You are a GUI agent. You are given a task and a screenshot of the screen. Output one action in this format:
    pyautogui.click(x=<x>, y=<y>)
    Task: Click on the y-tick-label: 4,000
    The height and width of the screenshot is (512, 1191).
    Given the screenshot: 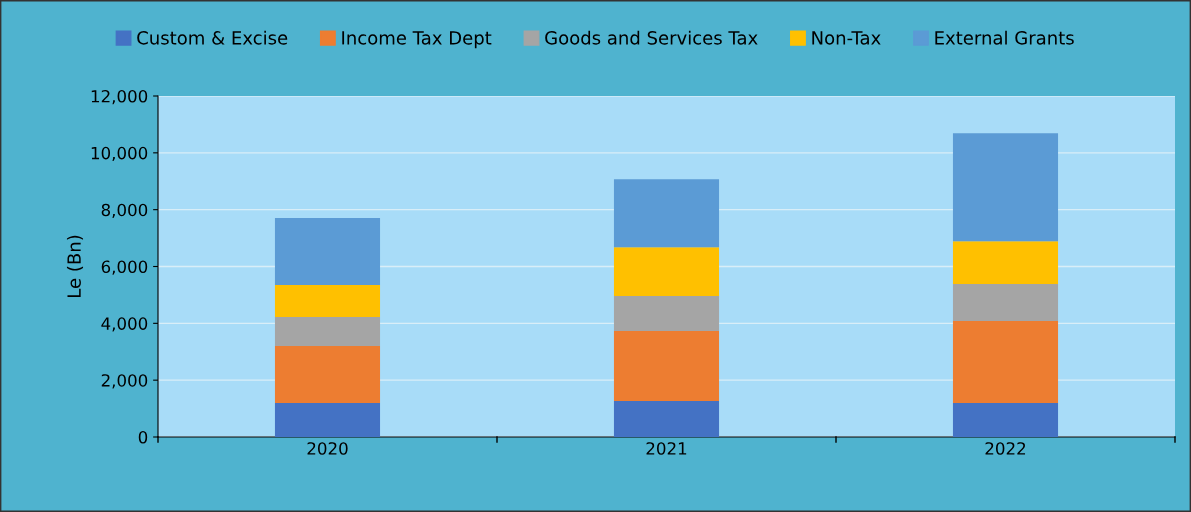 What is the action you would take?
    pyautogui.click(x=124, y=324)
    